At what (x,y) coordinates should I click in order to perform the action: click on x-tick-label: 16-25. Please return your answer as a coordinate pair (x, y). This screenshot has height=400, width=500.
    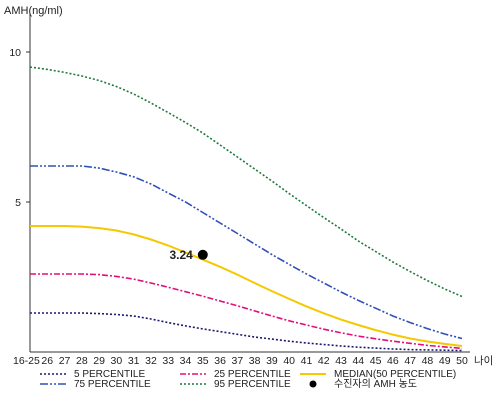
    Looking at the image, I should click on (26, 361).